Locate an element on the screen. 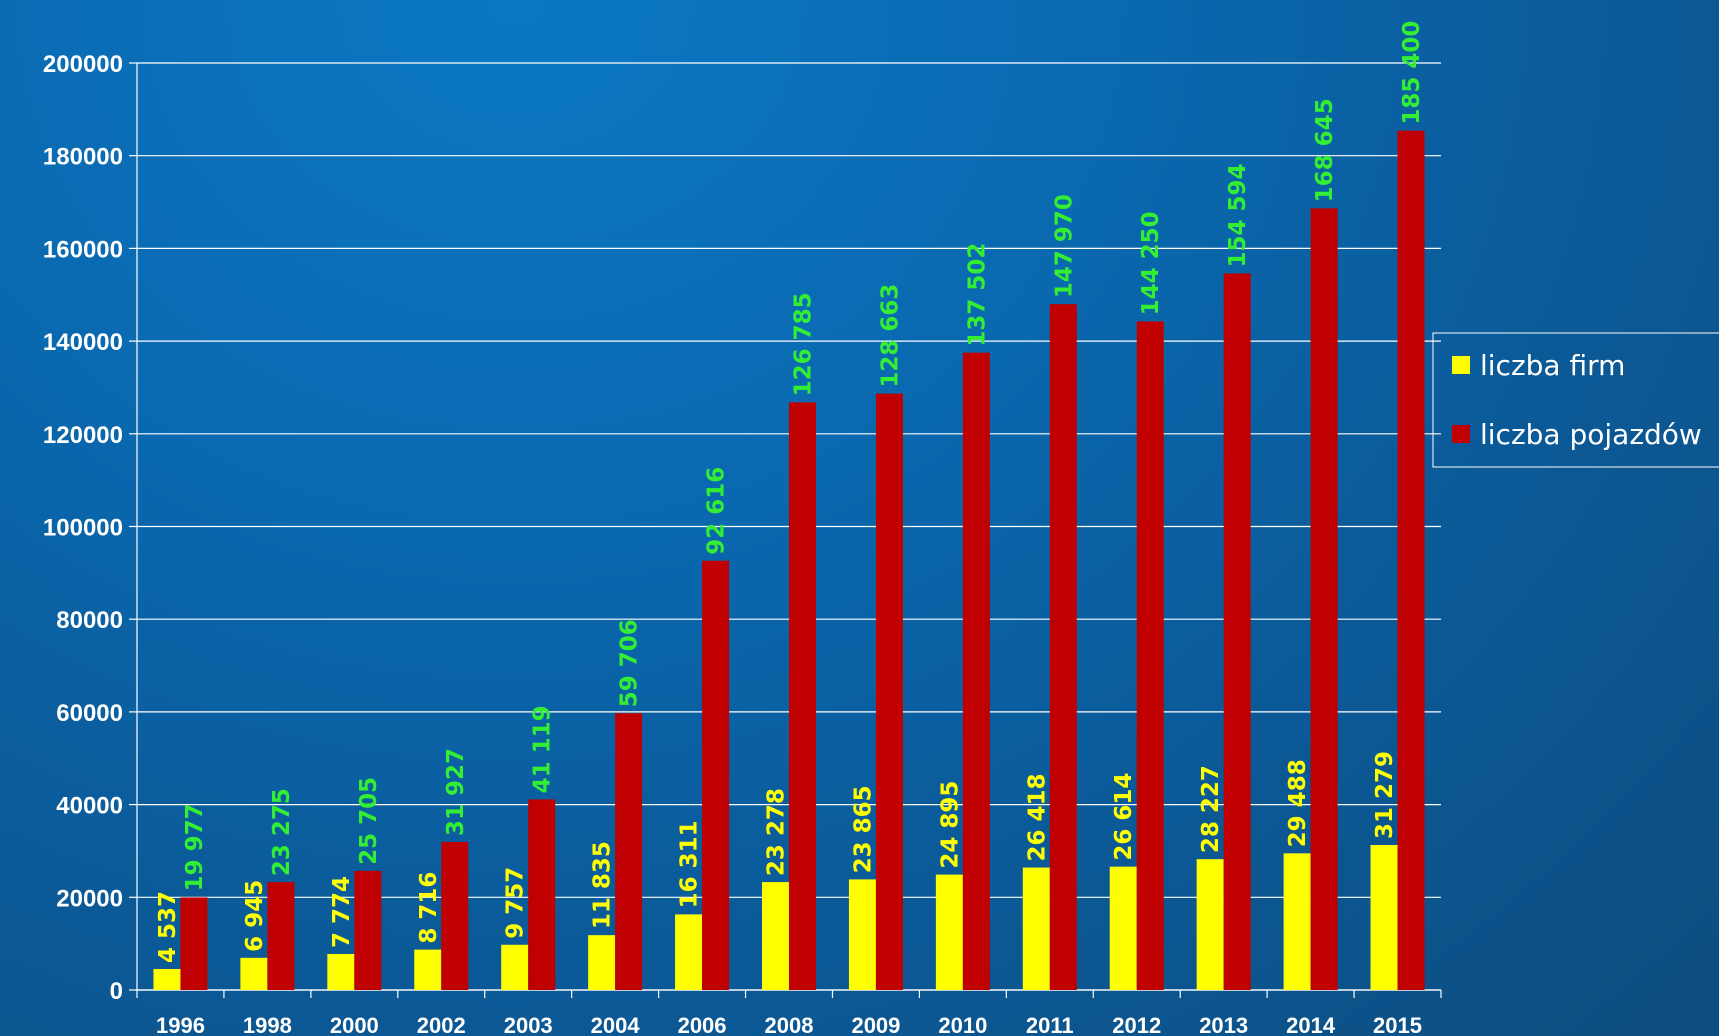 Image resolution: width=1719 pixels, height=1036 pixels. data-label-pojazdow: 168 645 is located at coordinates (1325, 150).